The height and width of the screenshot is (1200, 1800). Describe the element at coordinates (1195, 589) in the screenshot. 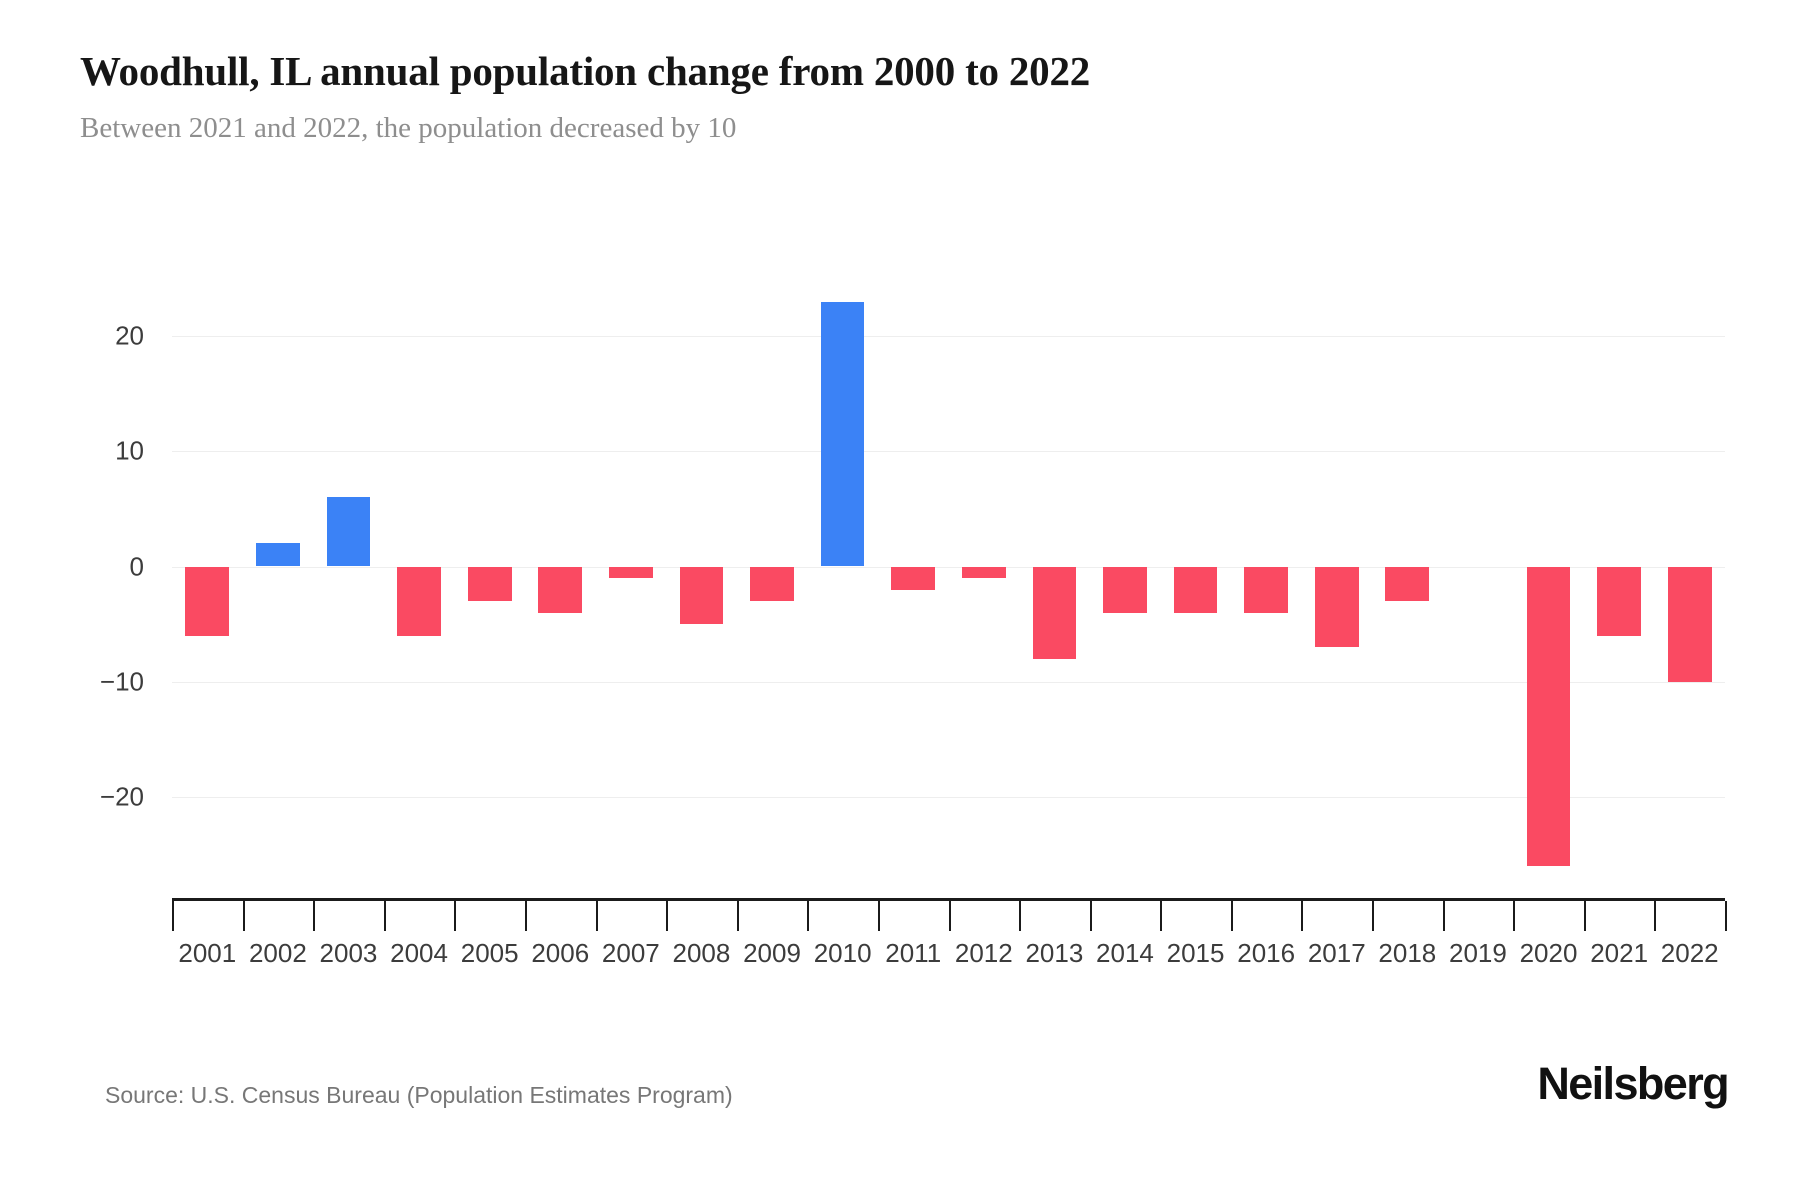

I see `bar-2015` at that location.